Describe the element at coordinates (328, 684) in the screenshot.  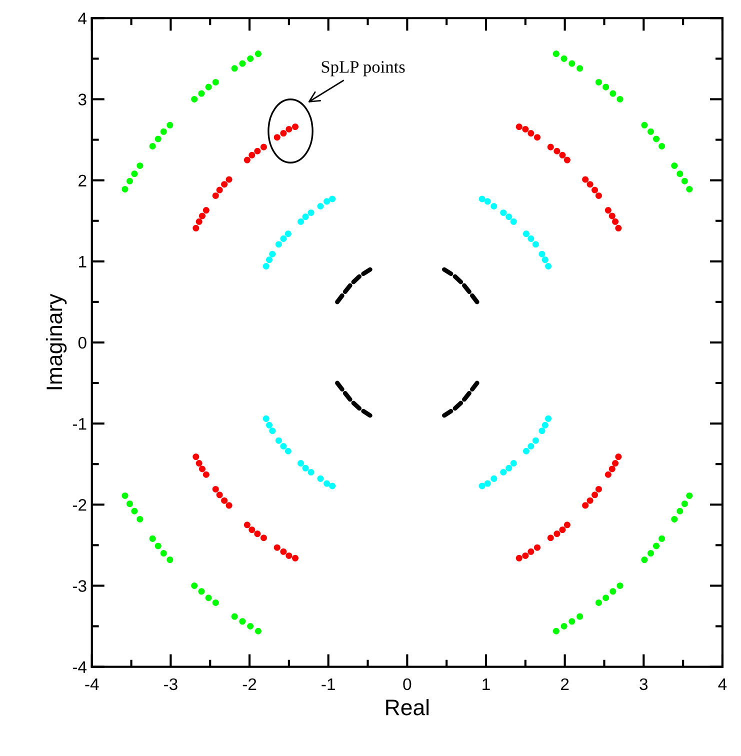
I see `x-tick-label: -1` at that location.